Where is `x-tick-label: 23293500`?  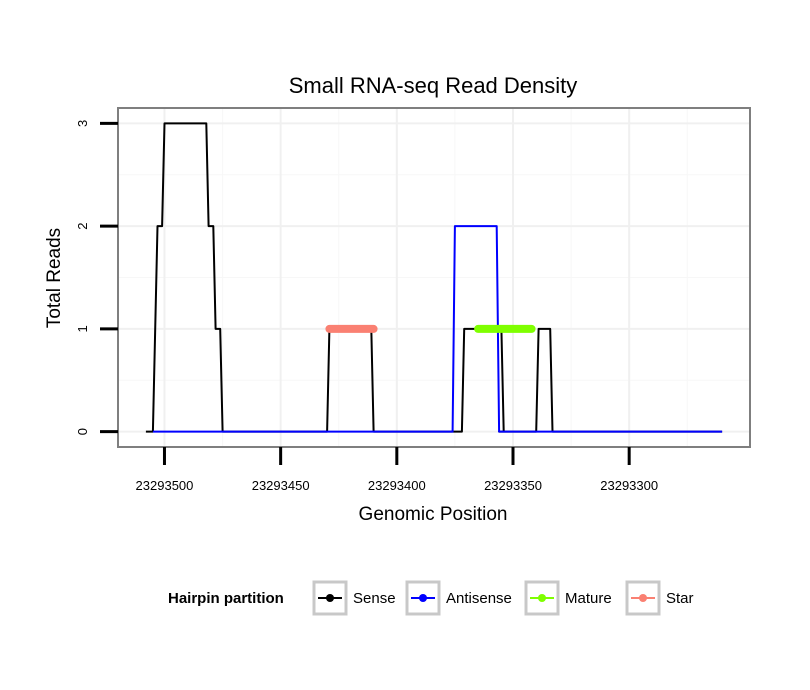
x-tick-label: 23293500 is located at coordinates (165, 485).